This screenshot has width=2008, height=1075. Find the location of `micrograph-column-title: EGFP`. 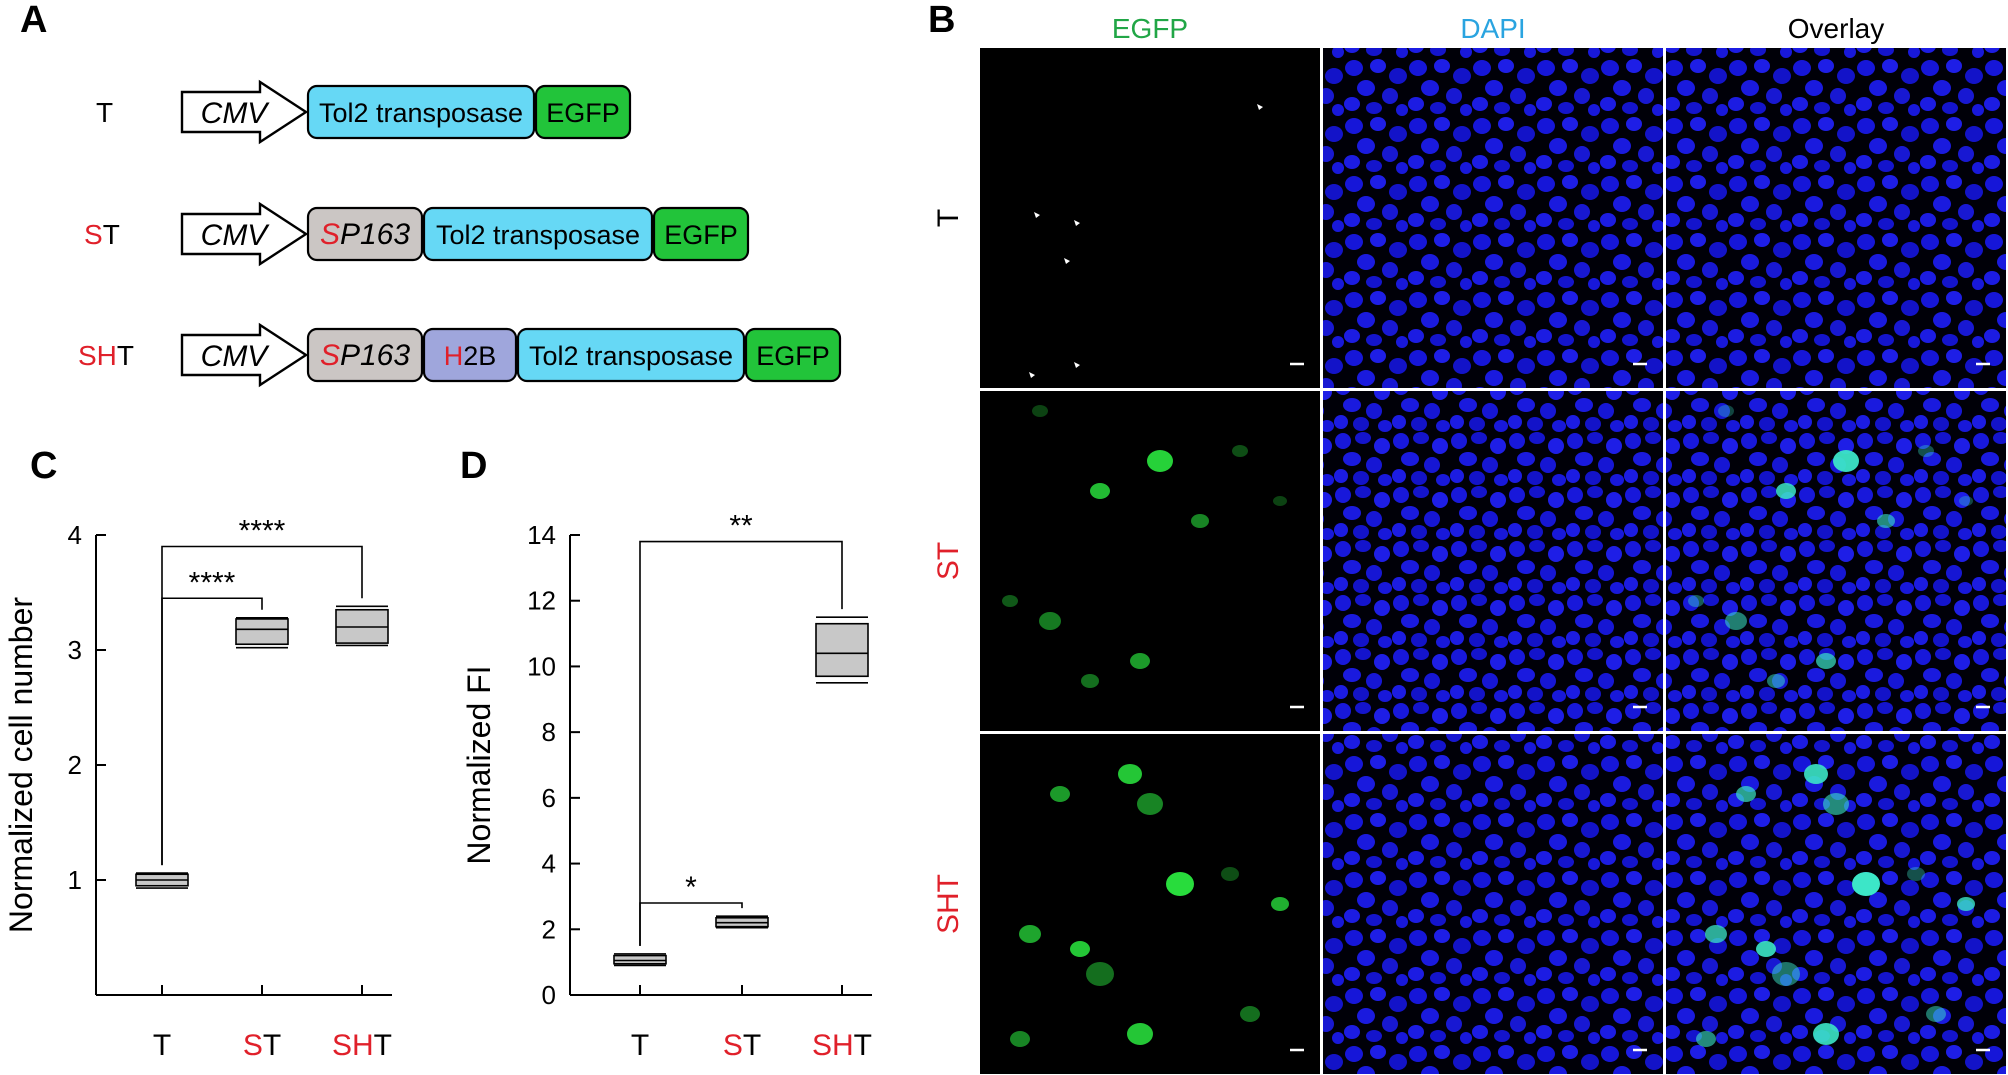

micrograph-column-title: EGFP is located at coordinates (1150, 28).